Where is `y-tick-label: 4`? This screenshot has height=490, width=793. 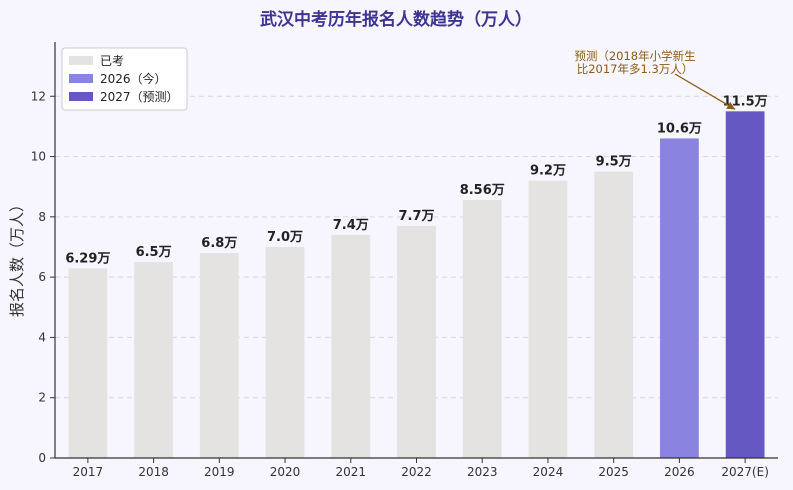
y-tick-label: 4 is located at coordinates (42, 337).